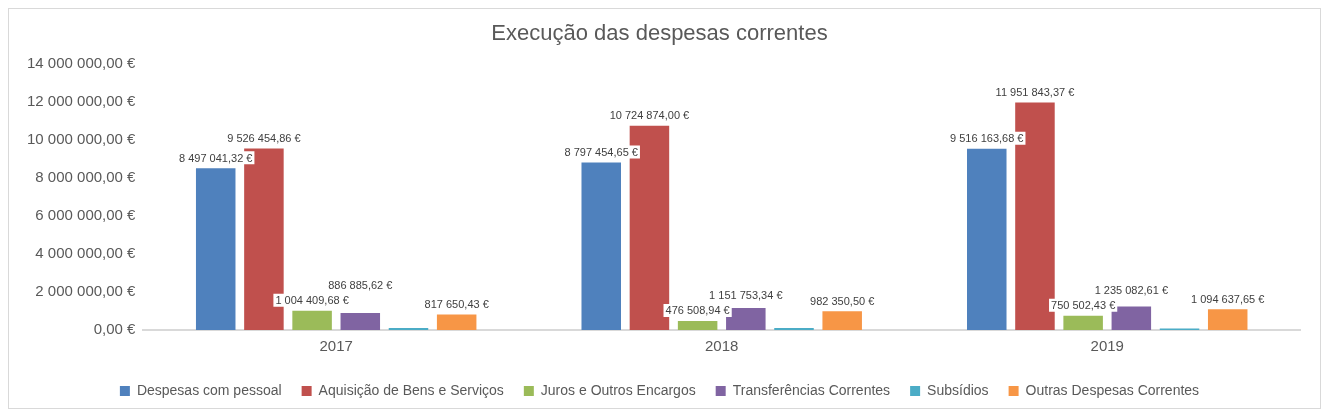 This screenshot has width=1331, height=419. I want to click on y-tick-label: 6 000 000,00 €, so click(86, 214).